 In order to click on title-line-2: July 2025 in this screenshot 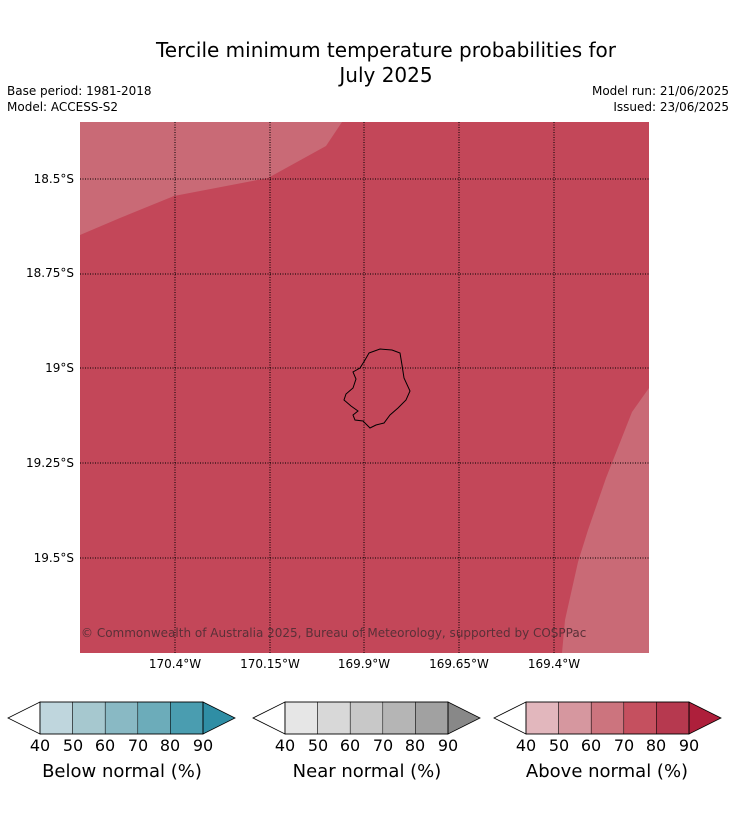, I will do `click(386, 75)`.